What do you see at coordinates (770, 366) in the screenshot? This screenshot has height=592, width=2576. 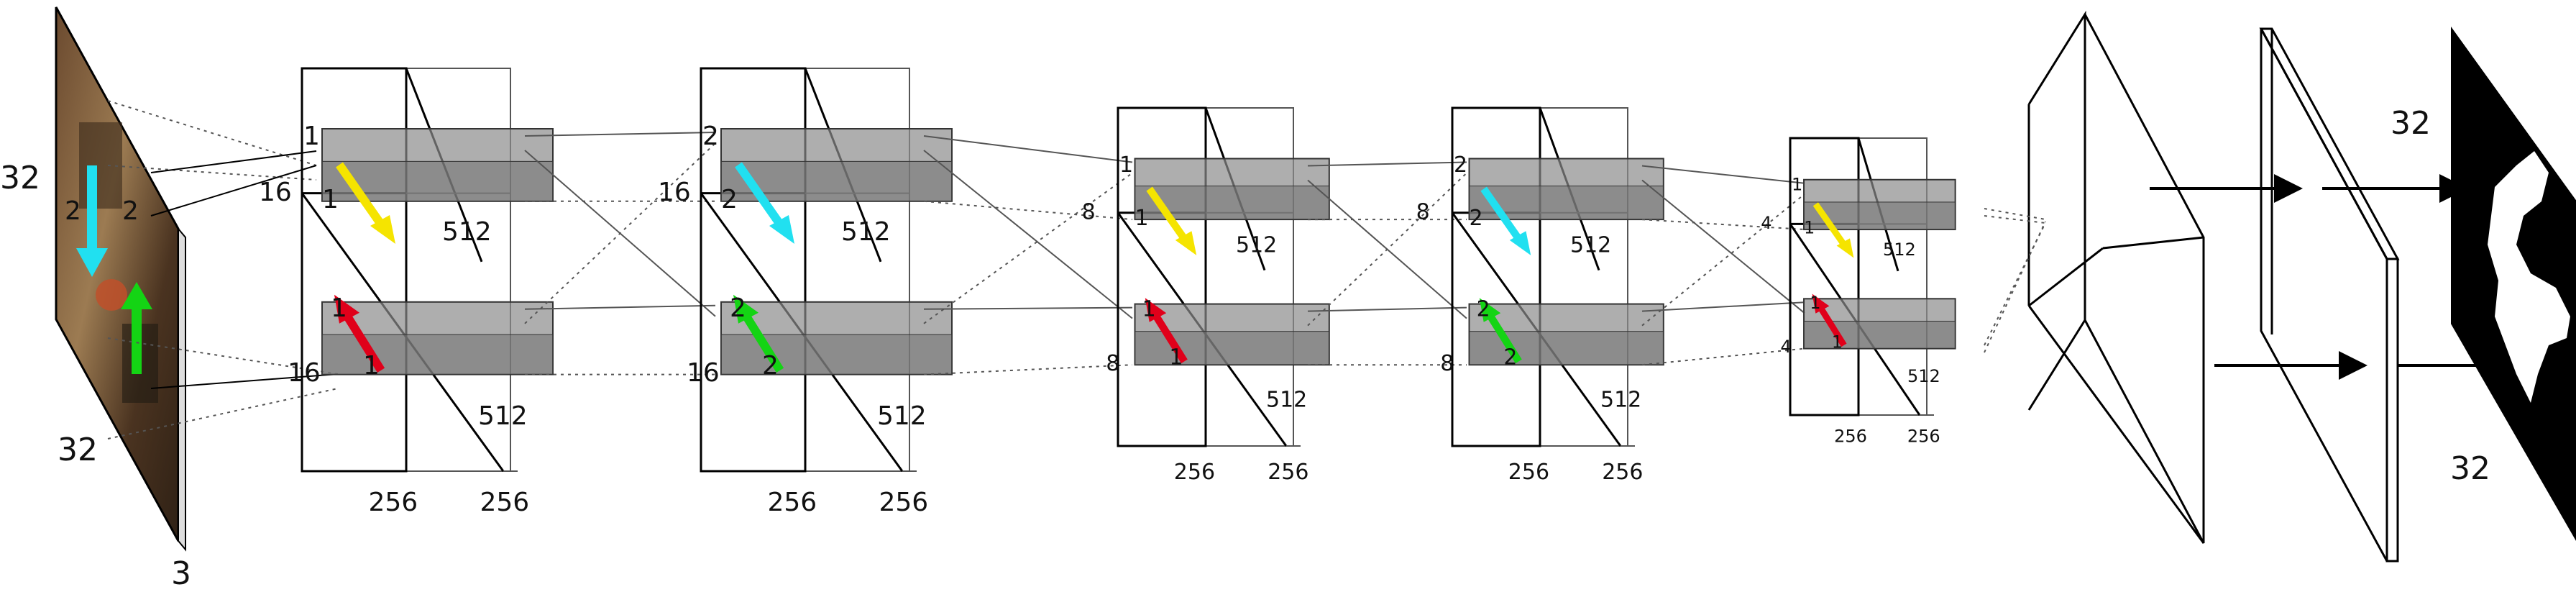 I see `kernel-label-bottom-2: 2` at bounding box center [770, 366].